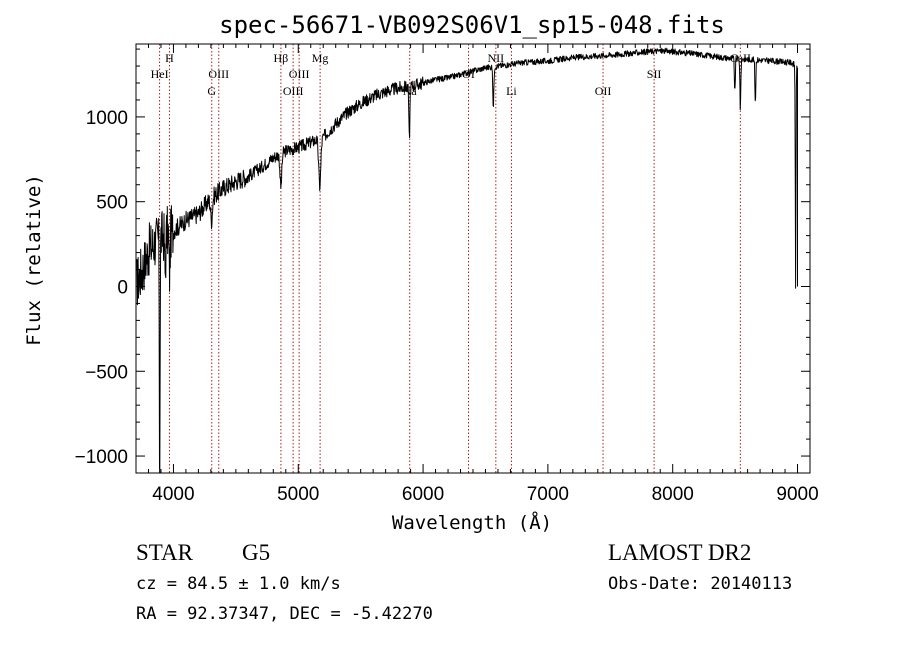 The height and width of the screenshot is (649, 900). Describe the element at coordinates (101, 457) in the screenshot. I see `y-tick-label: −1000` at that location.